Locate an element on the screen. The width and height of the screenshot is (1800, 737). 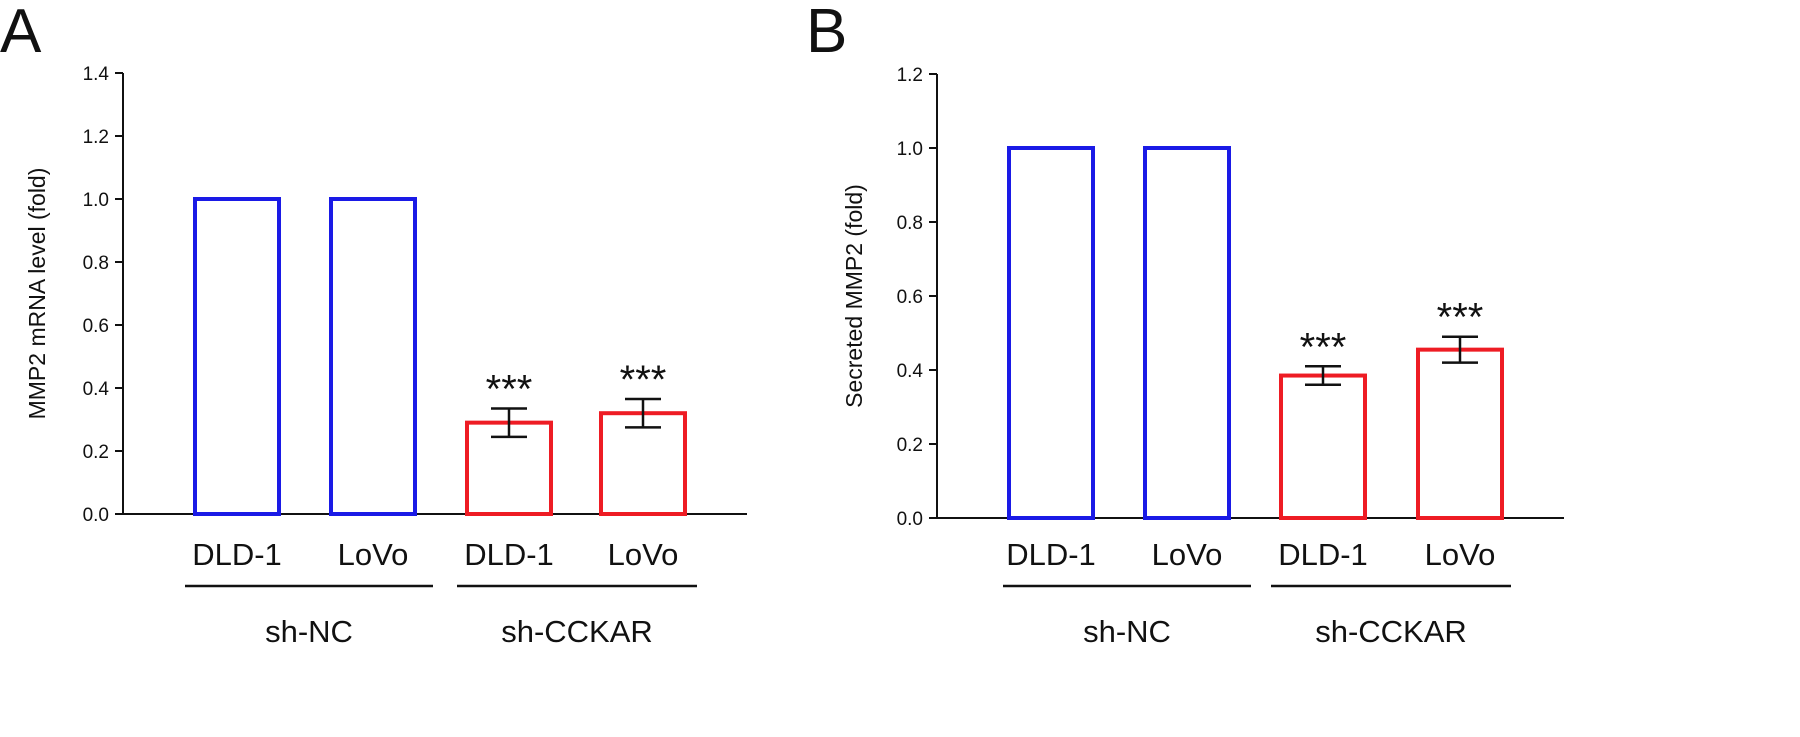
panel-letter: A is located at coordinates (21, 33).